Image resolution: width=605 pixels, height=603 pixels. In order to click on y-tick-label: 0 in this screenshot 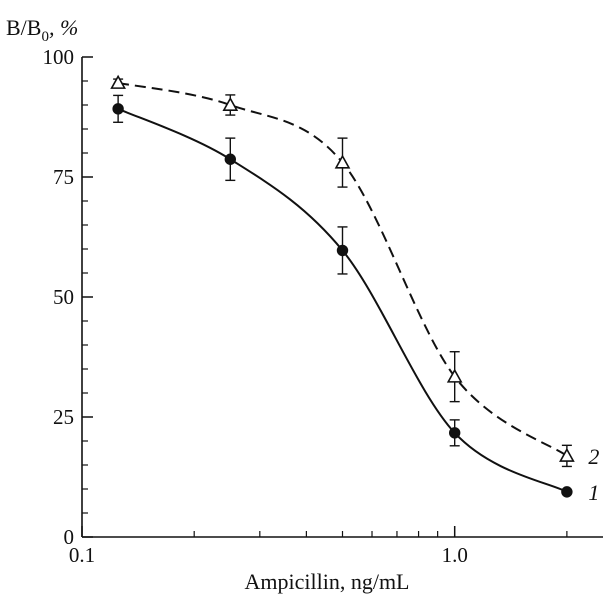, I will do `click(69, 537)`.